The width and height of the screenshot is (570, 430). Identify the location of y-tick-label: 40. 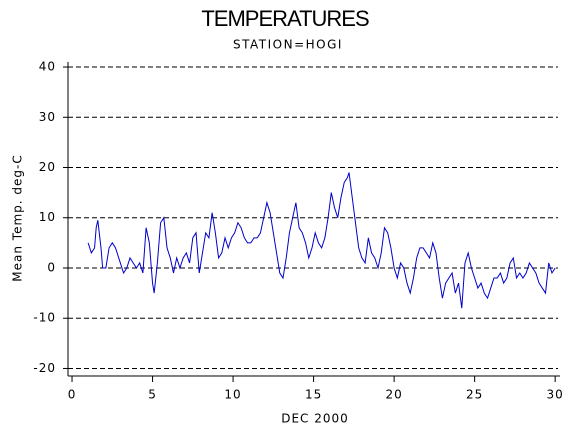
(47, 67).